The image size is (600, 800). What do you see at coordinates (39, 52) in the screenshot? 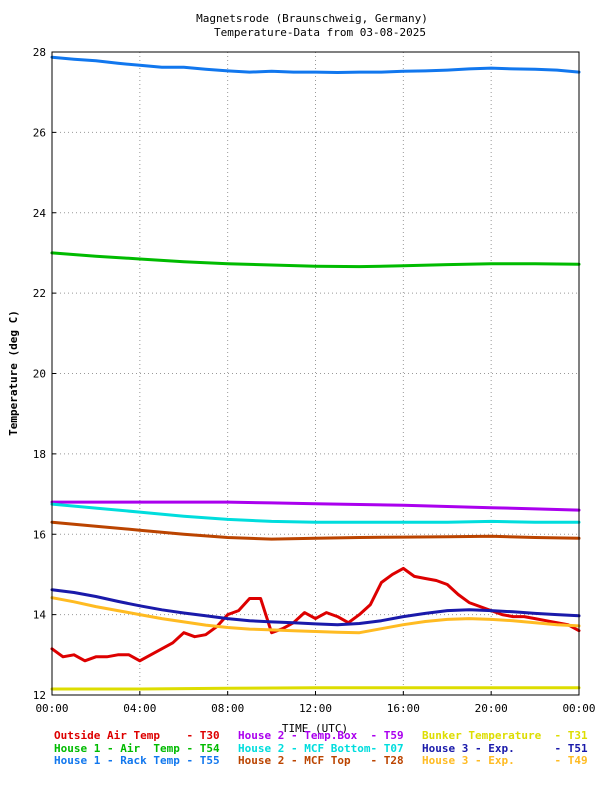
I see `y-tick-label: 28` at bounding box center [39, 52].